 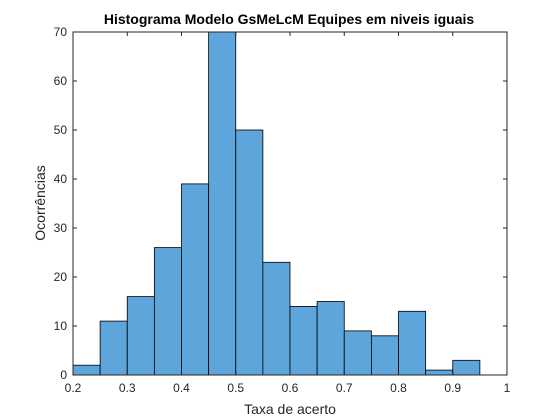 I want to click on y-tick-label: 0, so click(x=63, y=375).